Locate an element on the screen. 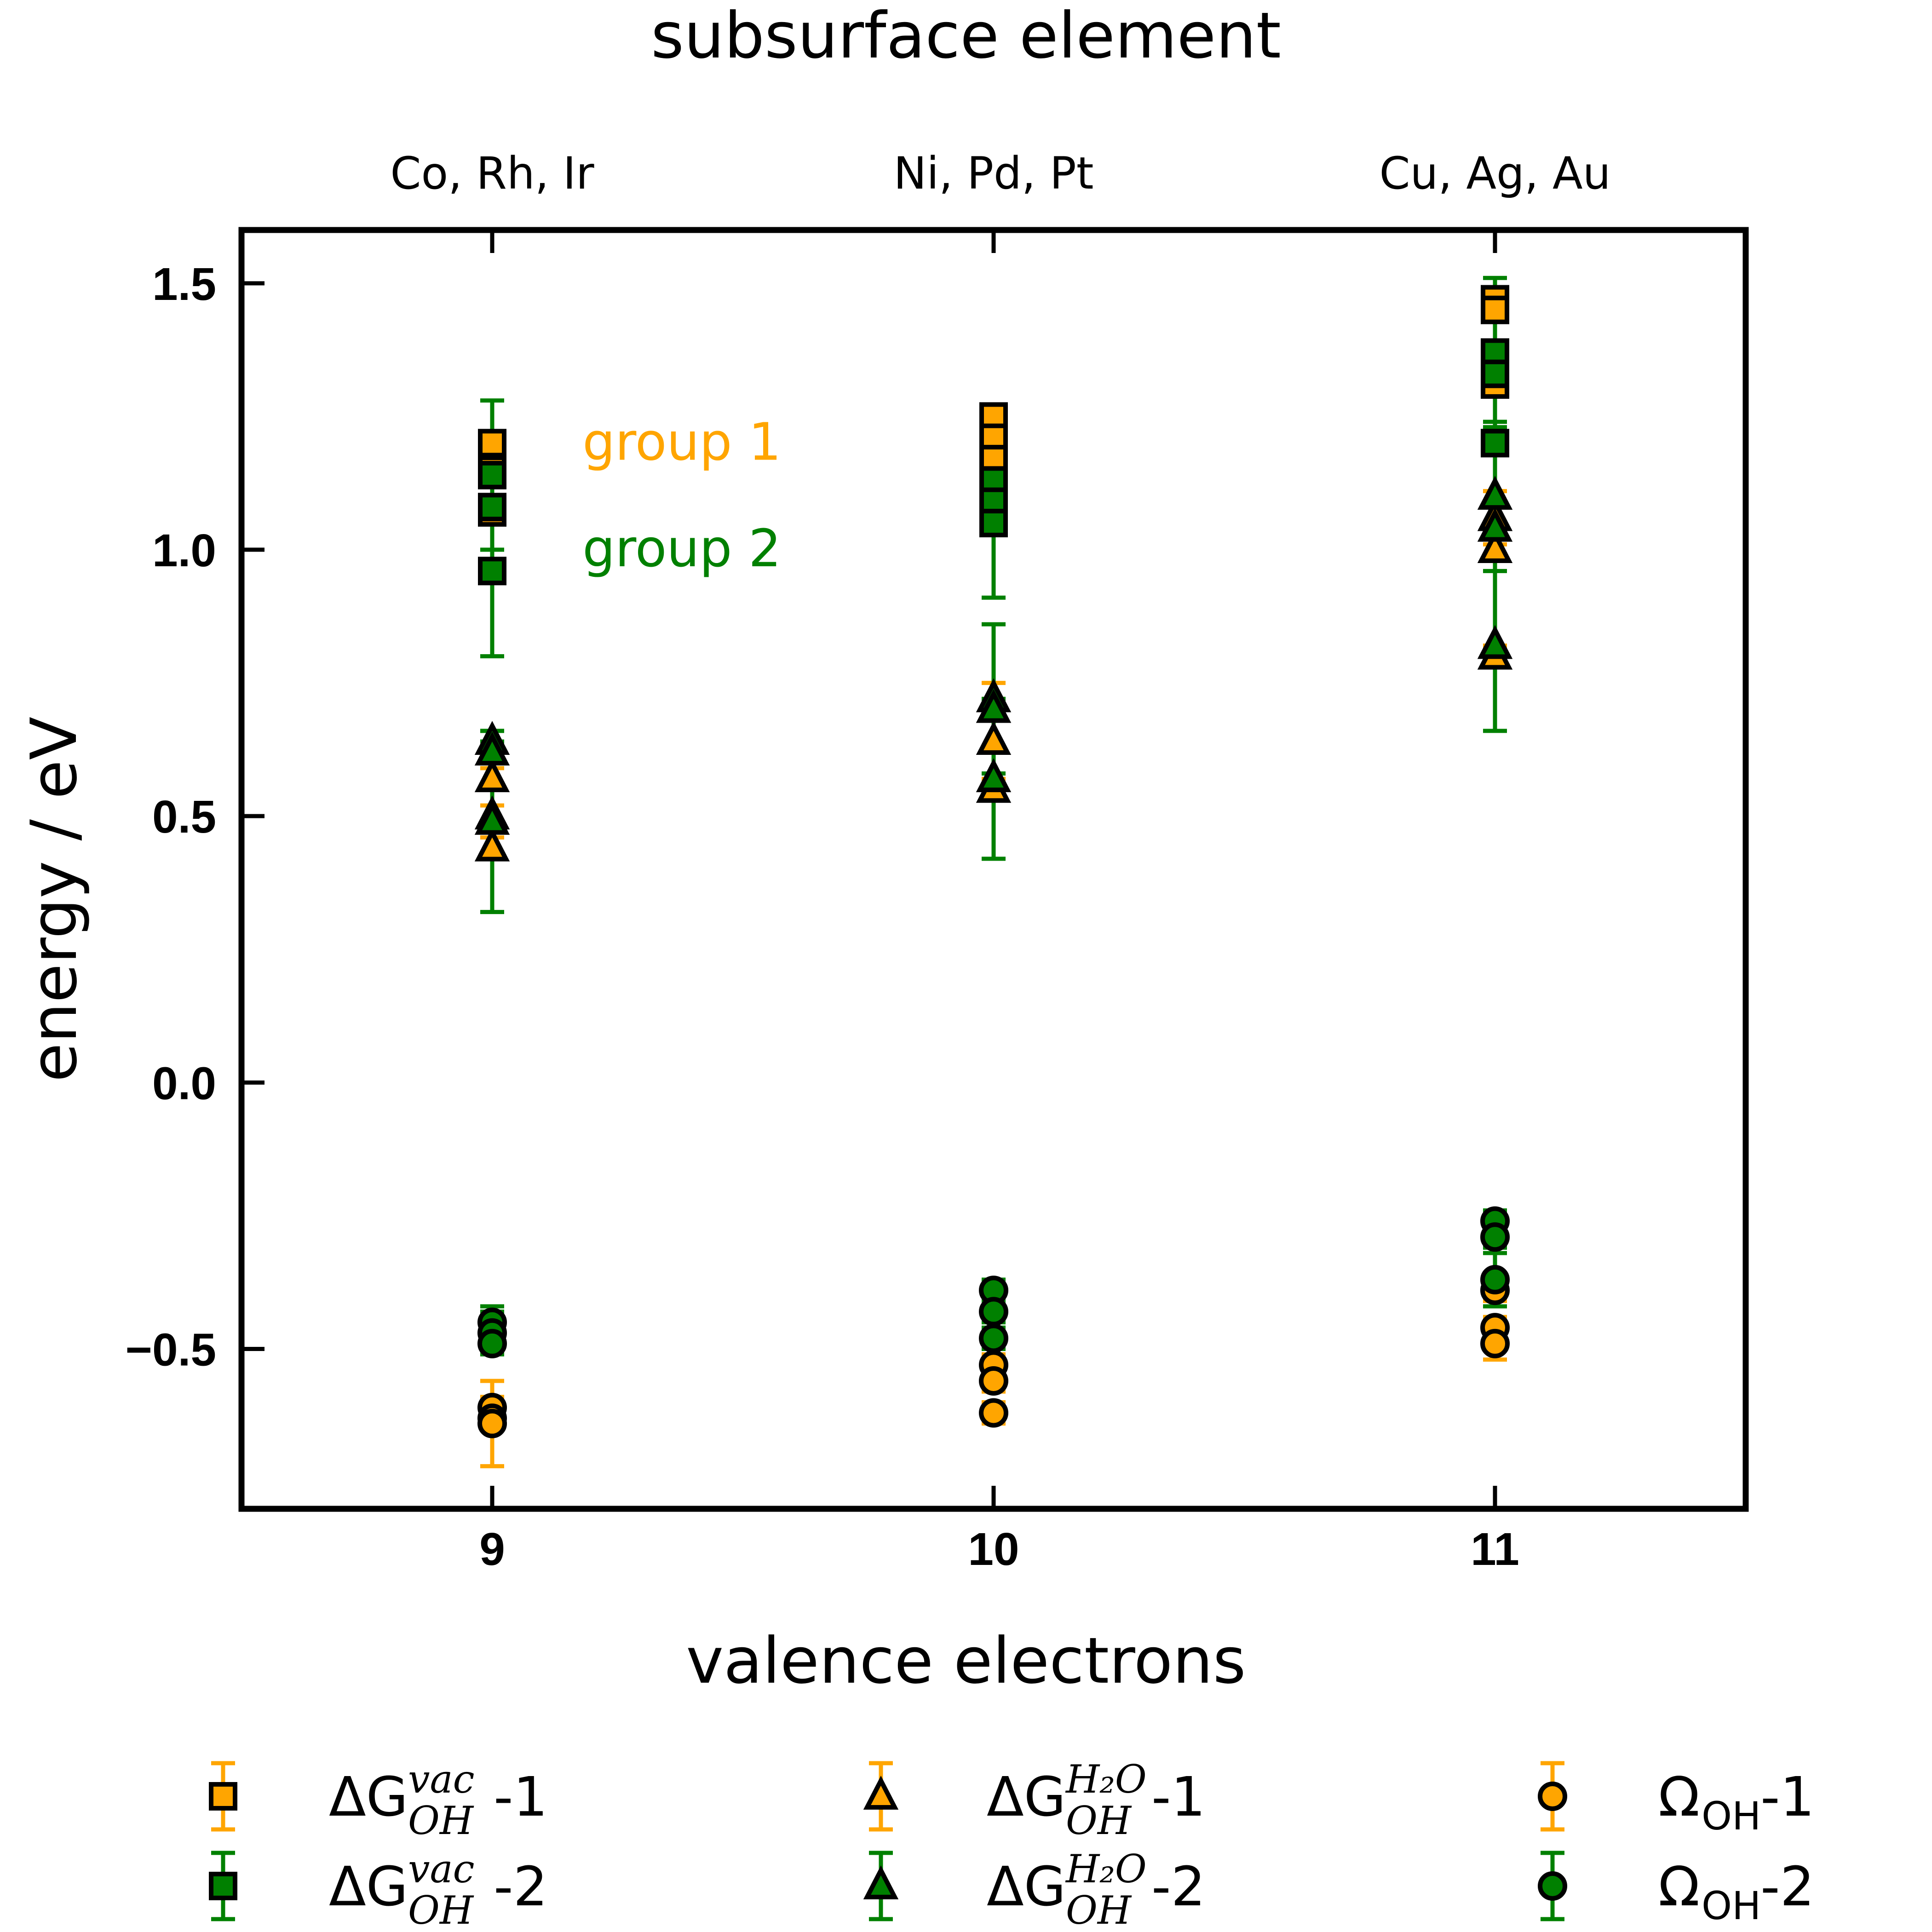 This screenshot has width=1932, height=1932. y-tick-label: 1.5 is located at coordinates (184, 284).